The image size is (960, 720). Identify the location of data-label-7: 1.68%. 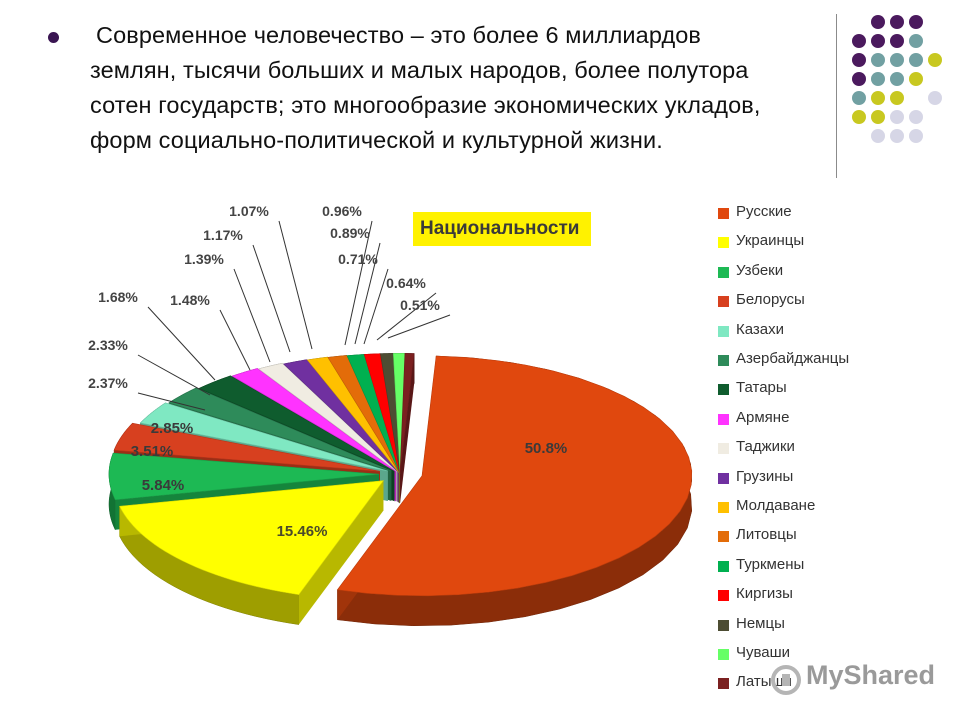
(118, 297).